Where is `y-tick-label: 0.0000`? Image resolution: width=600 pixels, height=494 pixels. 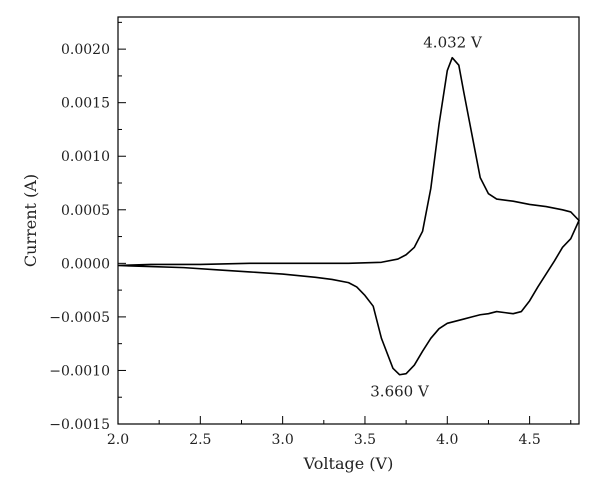 y-tick-label: 0.0000 is located at coordinates (85, 264).